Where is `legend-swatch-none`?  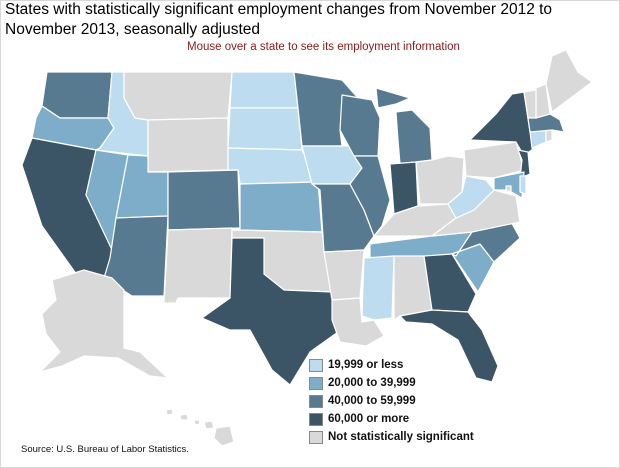 legend-swatch-none is located at coordinates (316, 437).